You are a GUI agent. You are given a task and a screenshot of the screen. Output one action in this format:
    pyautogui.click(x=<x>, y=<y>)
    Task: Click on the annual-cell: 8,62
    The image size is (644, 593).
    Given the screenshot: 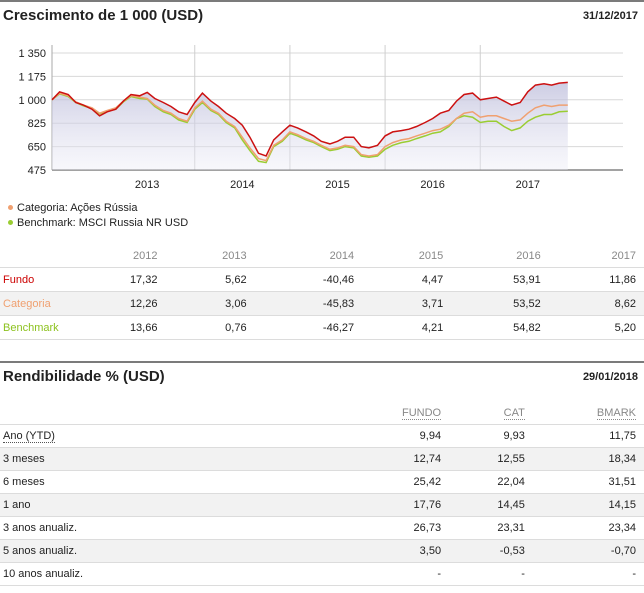 What is the action you would take?
    pyautogui.click(x=596, y=303)
    